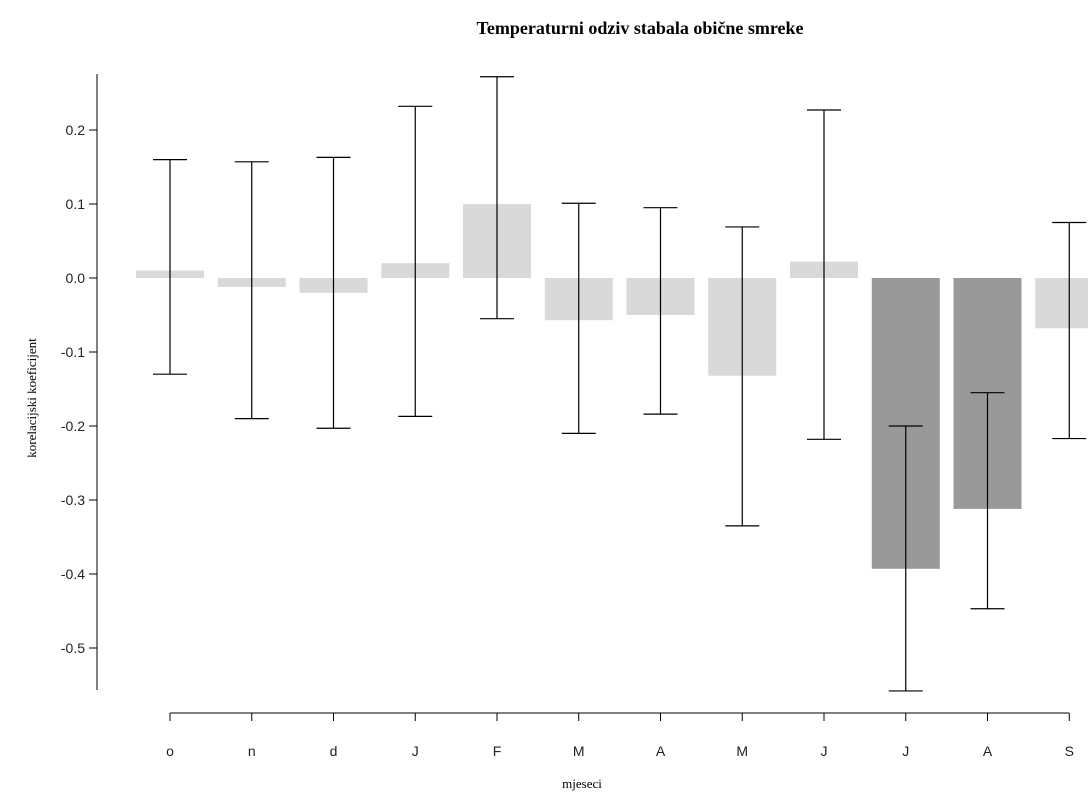  What do you see at coordinates (582, 783) in the screenshot?
I see `x-axis-label: mjeseci` at bounding box center [582, 783].